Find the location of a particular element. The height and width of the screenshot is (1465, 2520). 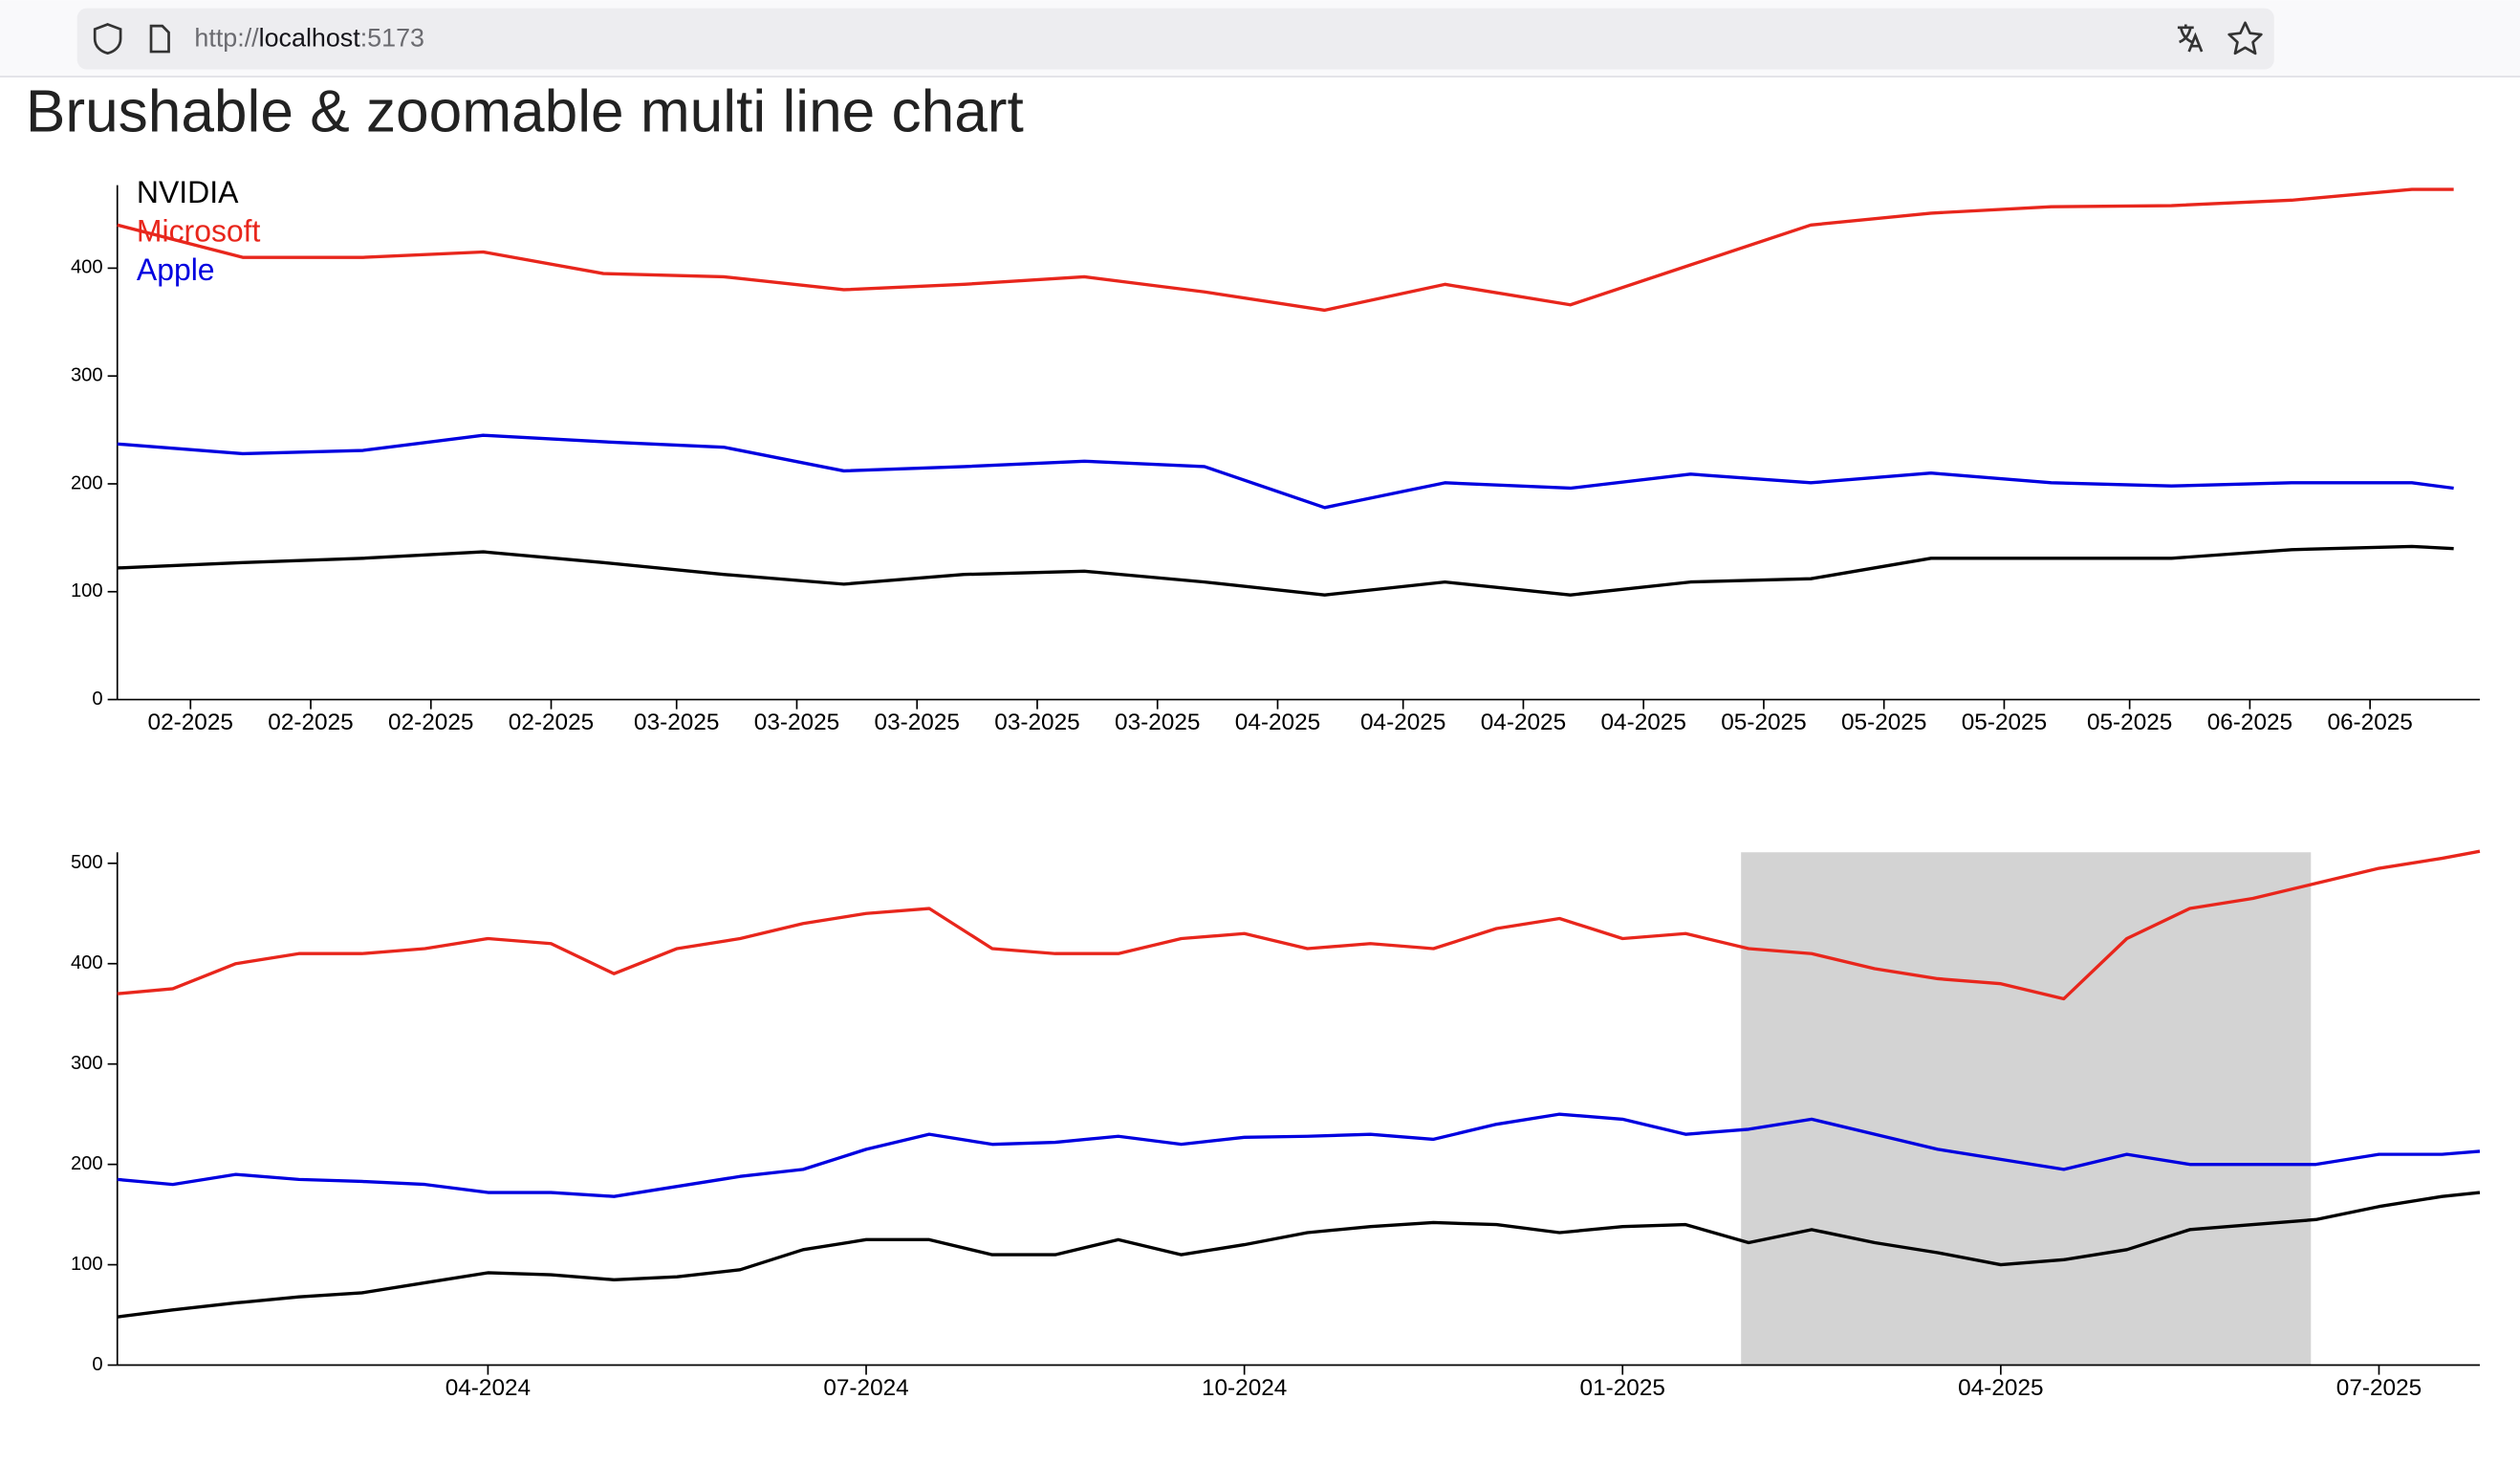

page-icon is located at coordinates (159, 39).